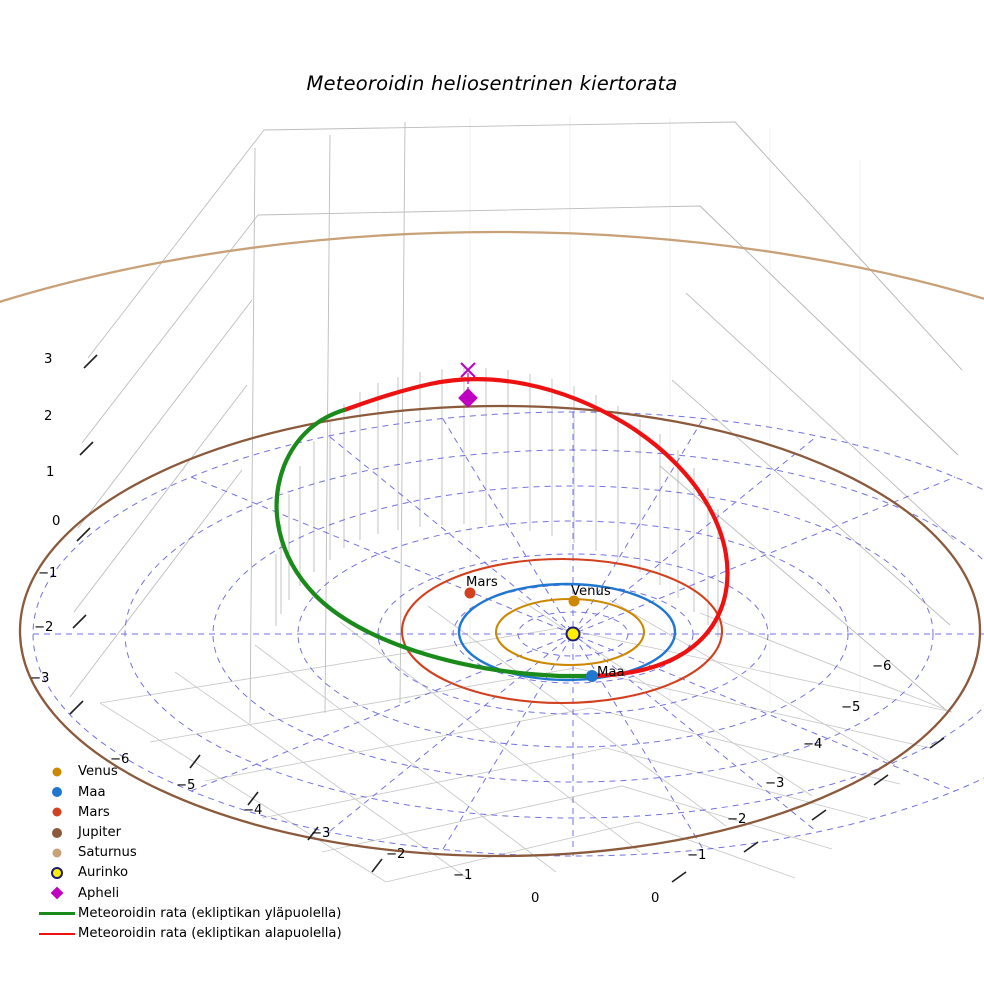 This screenshot has width=984, height=984. I want to click on legend-label-apheli: Apheli, so click(99, 893).